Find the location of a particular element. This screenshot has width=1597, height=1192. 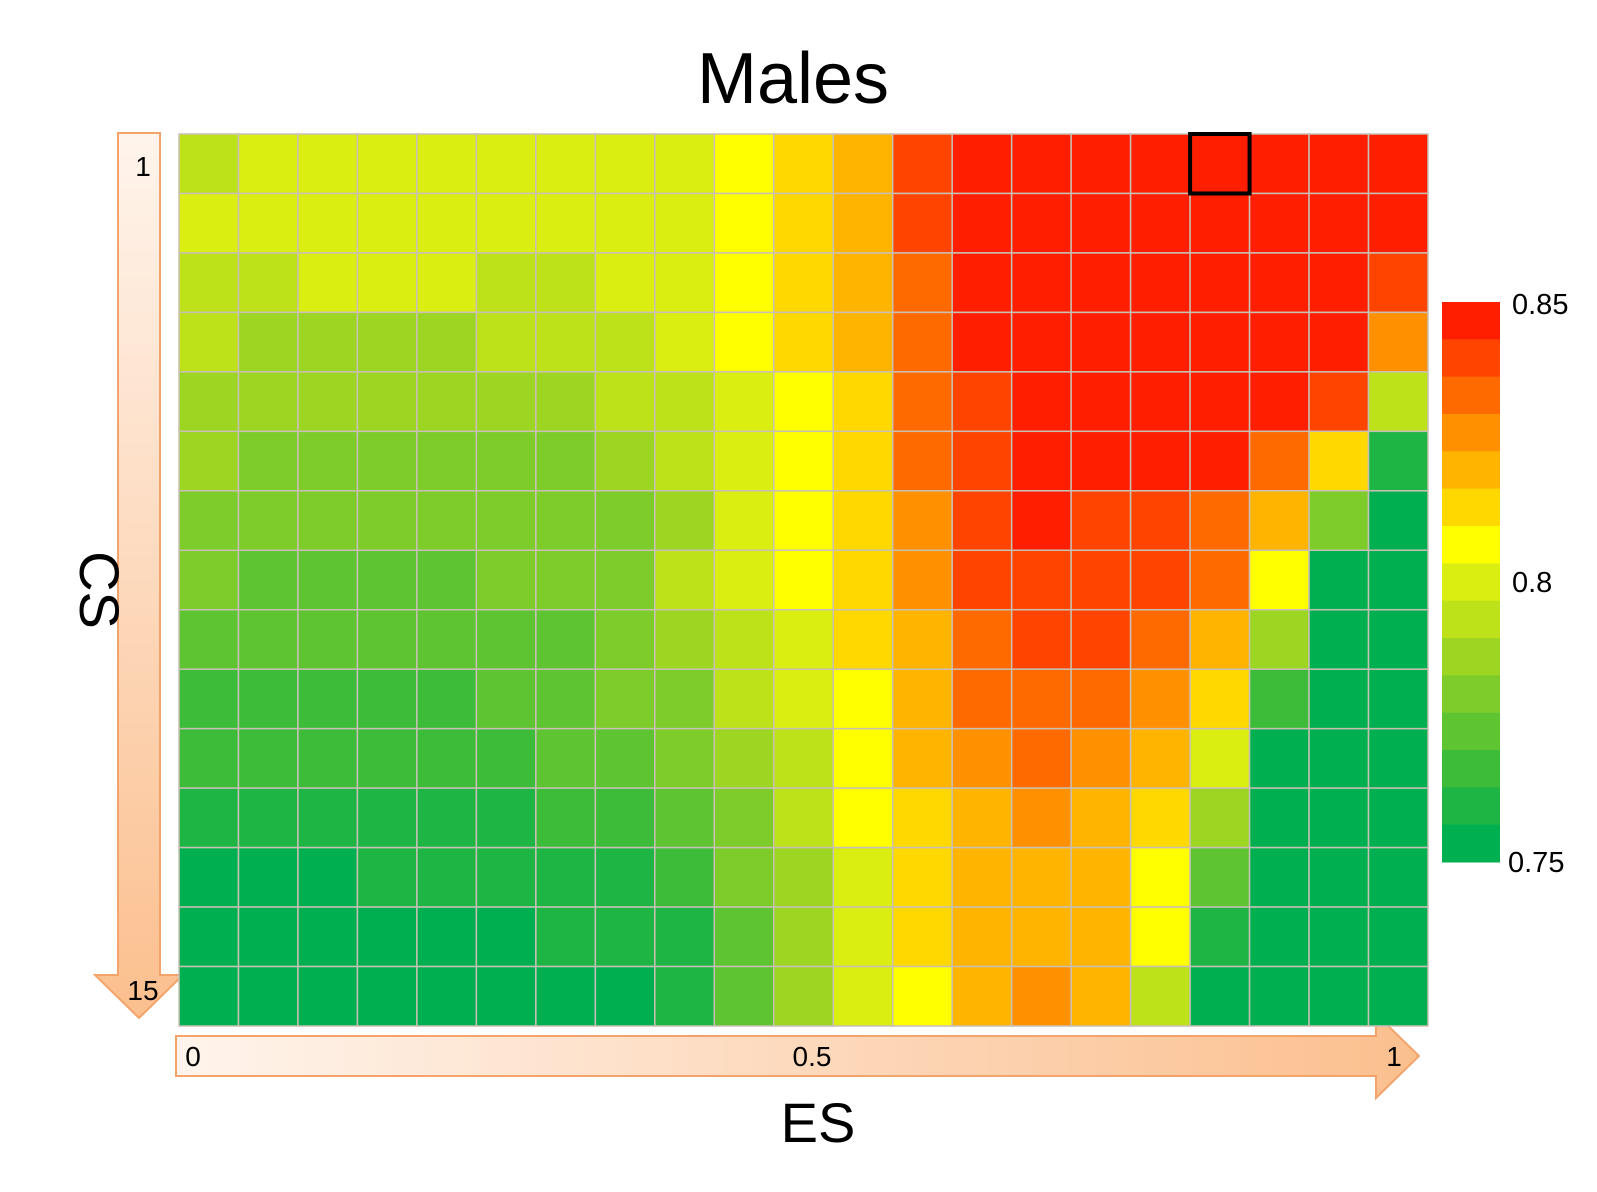

heatmap-cell-r6-c20 is located at coordinates (1339, 461).